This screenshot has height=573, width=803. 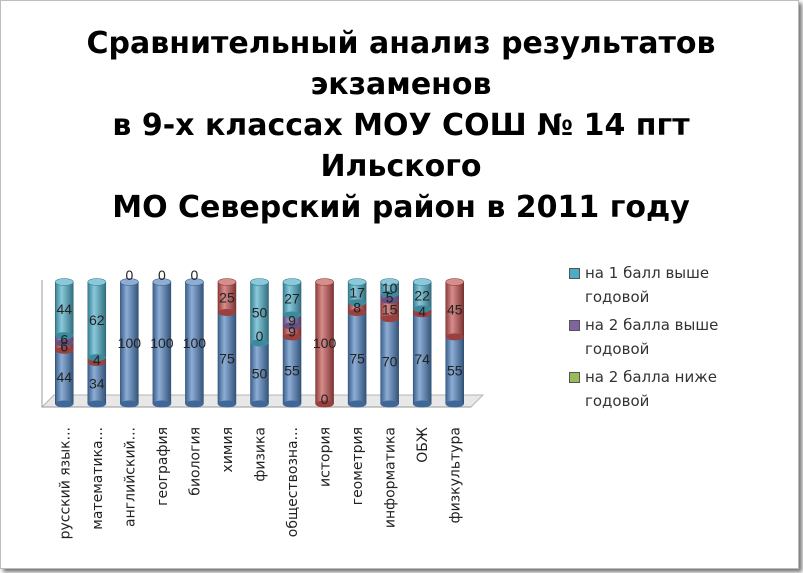 What do you see at coordinates (455, 309) in the screenshot?
I see `data-label: 45` at bounding box center [455, 309].